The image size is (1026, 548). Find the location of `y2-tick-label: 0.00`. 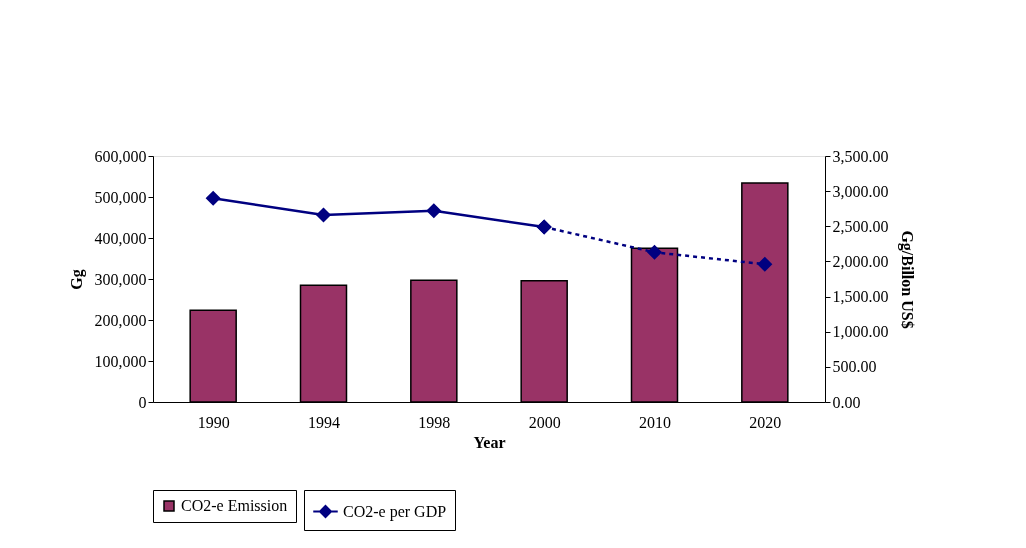

y2-tick-label: 0.00 is located at coordinates (846, 402).